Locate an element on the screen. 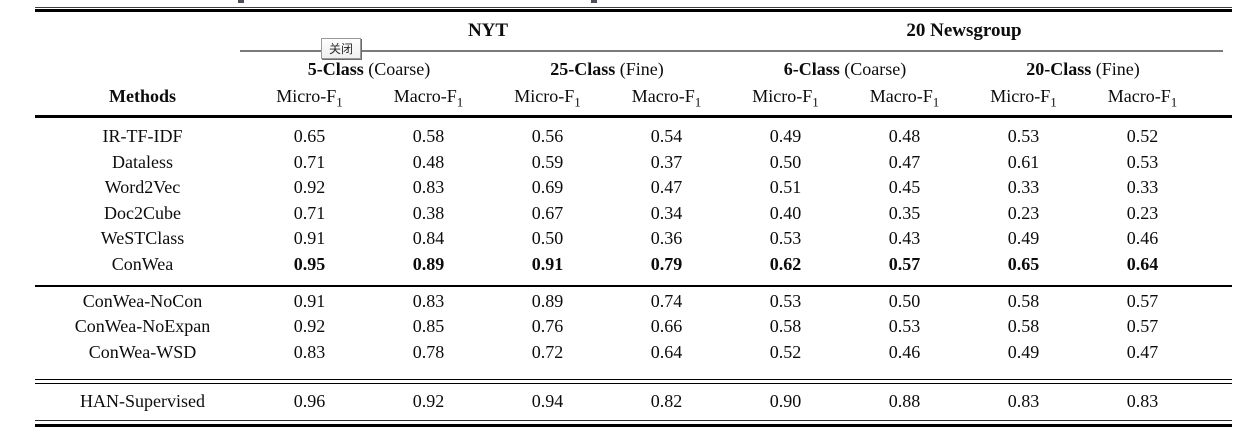 The image size is (1246, 434). table-row: Doc2Cube 0.71 0.38 0.67 0.34 0.40 0.35 0.23 0.23 is located at coordinates (633, 214).